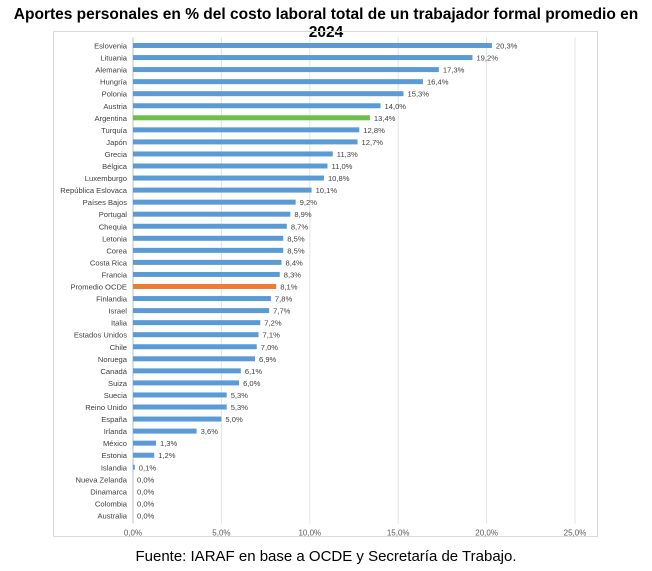 Image resolution: width=652 pixels, height=571 pixels. Describe the element at coordinates (119, 323) in the screenshot. I see `category-label: Italia` at that location.